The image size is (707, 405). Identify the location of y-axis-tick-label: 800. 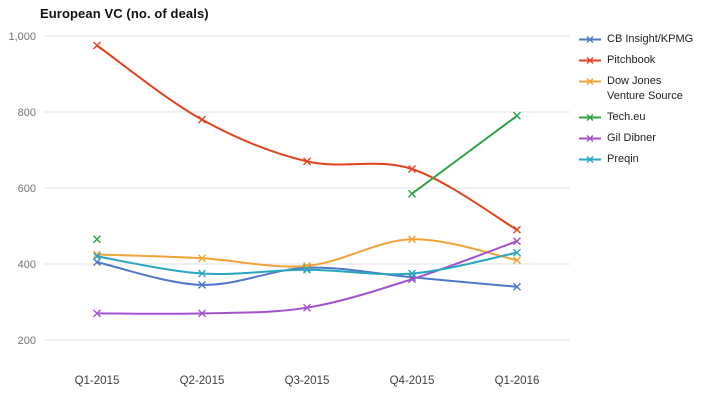
(27, 113).